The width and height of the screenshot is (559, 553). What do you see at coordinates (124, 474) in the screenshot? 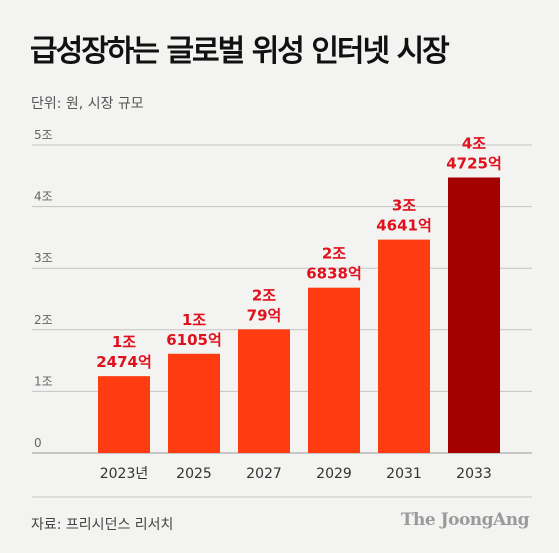
I see `x-tick-label: 2023년` at bounding box center [124, 474].